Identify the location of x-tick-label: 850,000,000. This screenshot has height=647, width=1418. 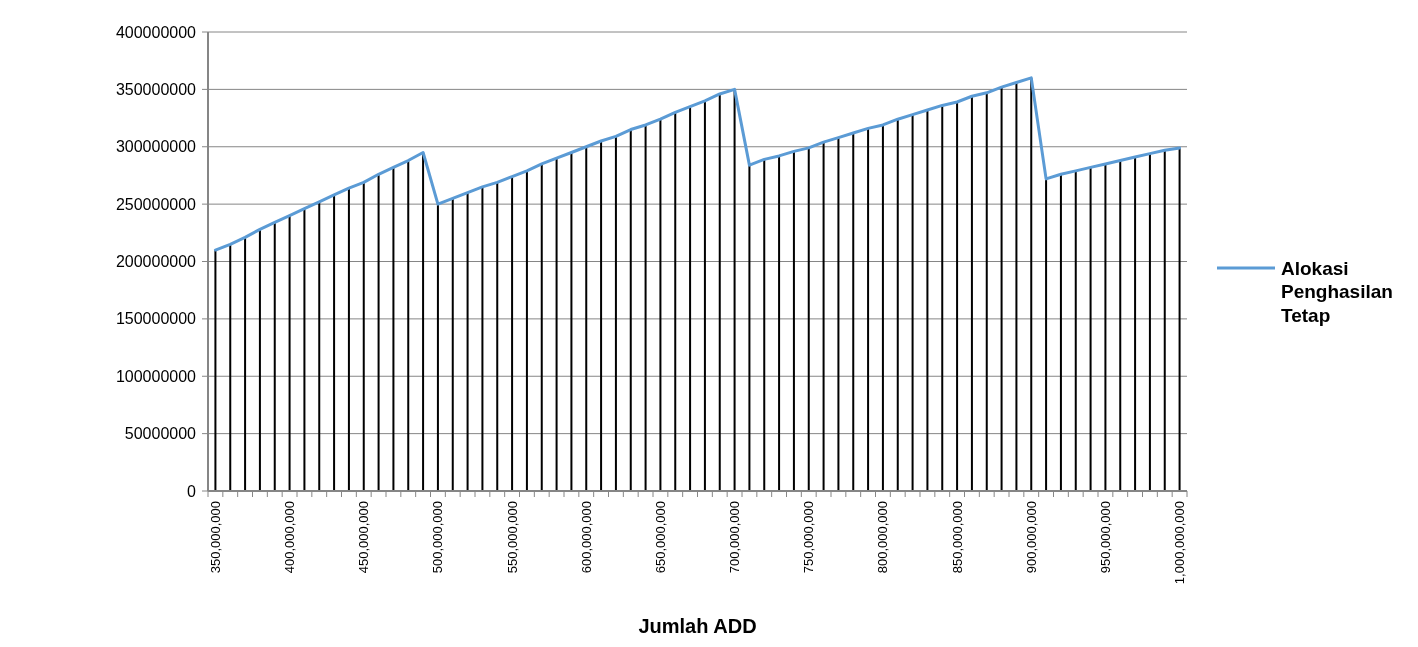
(957, 537).